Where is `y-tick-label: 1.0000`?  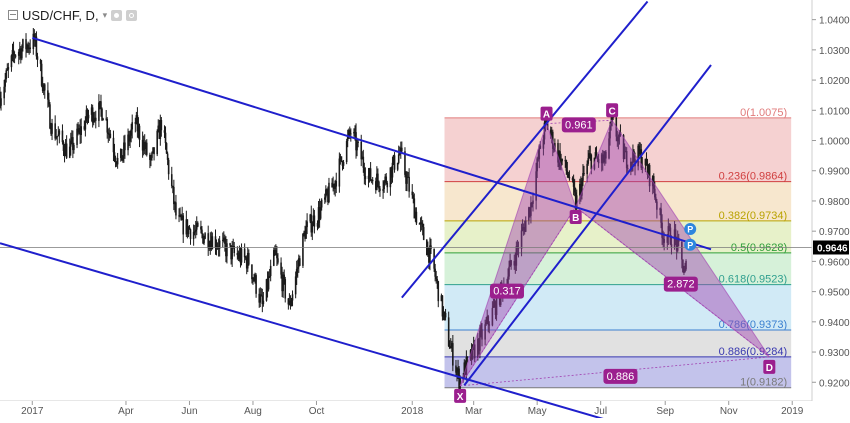
y-tick-label: 1.0000 is located at coordinates (834, 142).